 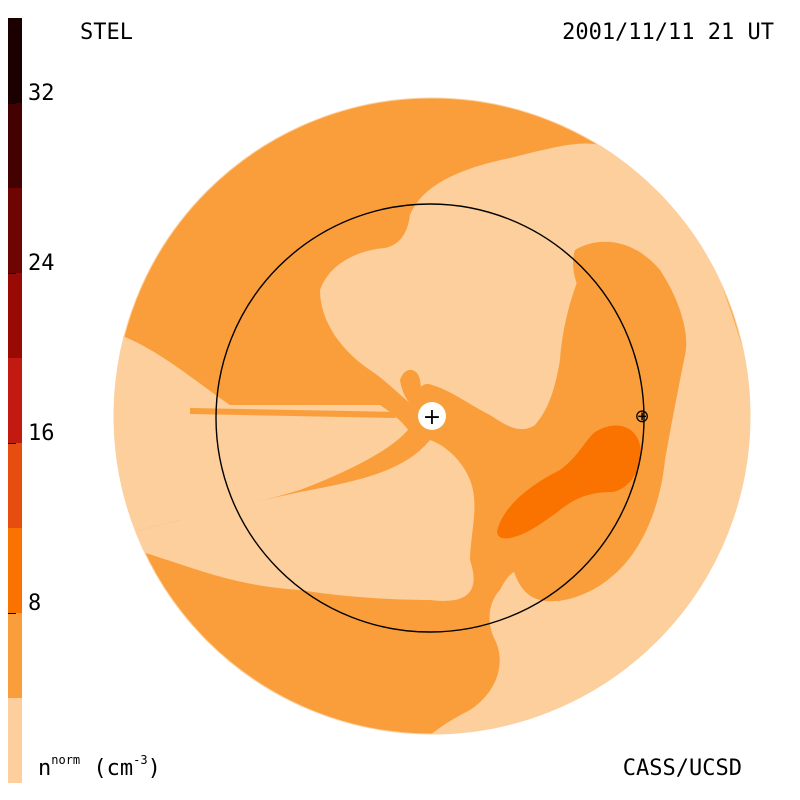 I want to click on units-label: nnorm (cm-3), so click(x=99, y=767).